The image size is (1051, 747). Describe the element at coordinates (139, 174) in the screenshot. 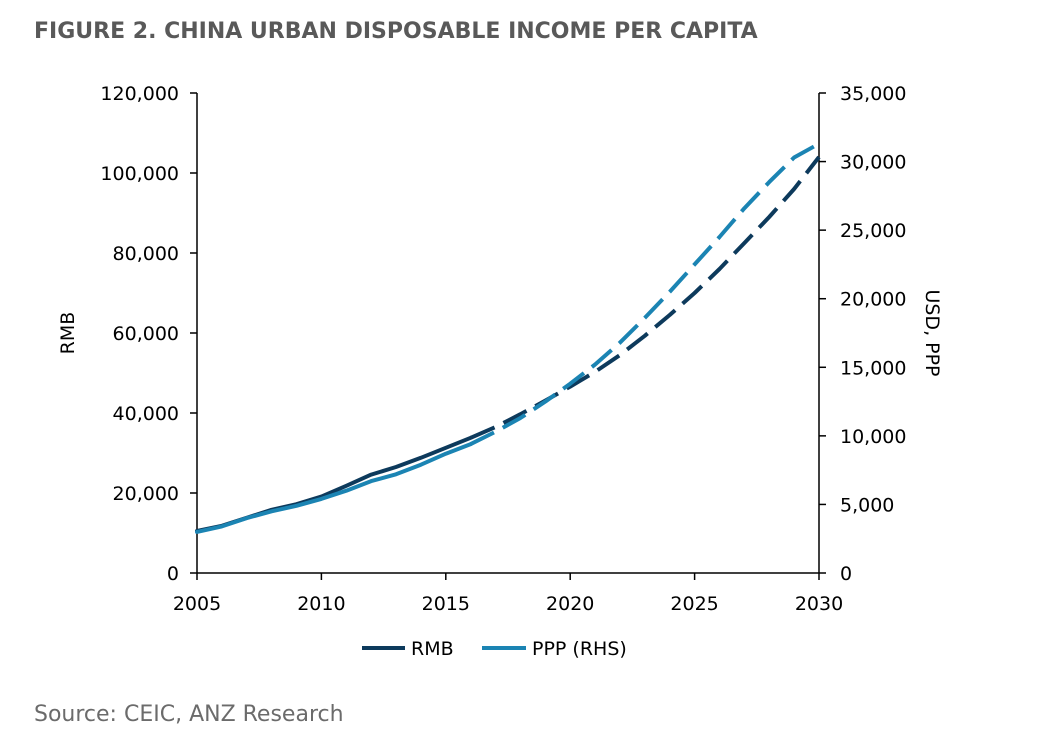

I see `left-y-tick-label: 100,000` at that location.